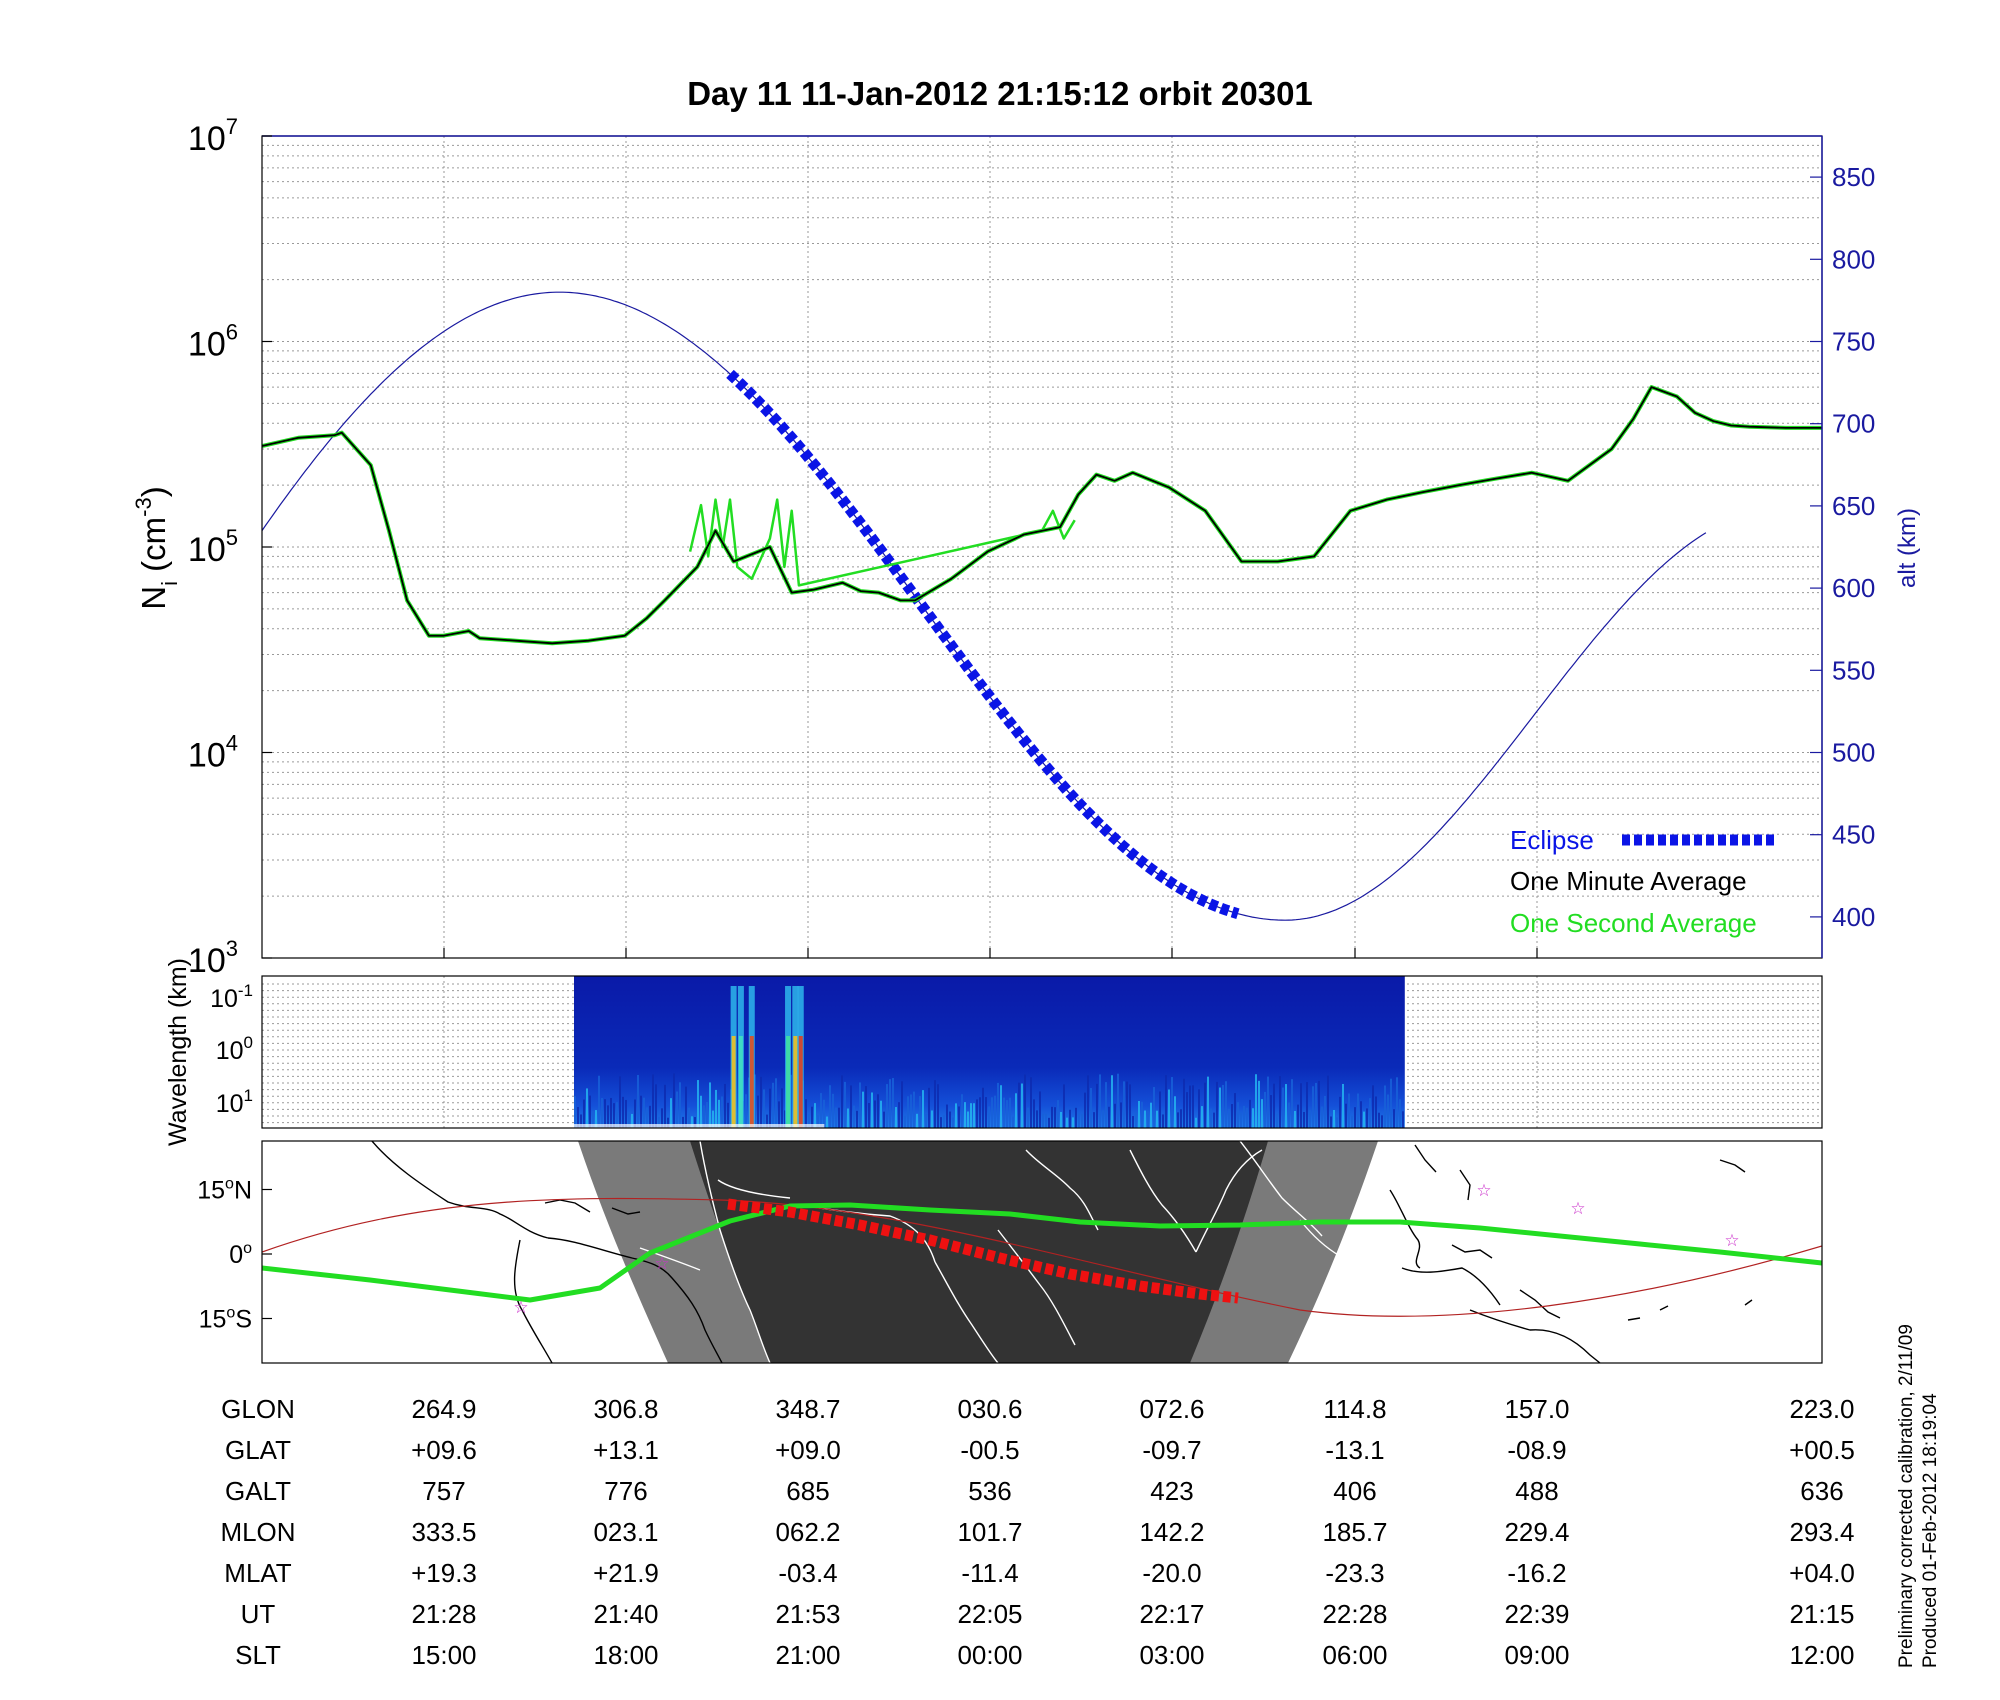 Image resolution: width=2000 pixels, height=1700 pixels. Describe the element at coordinates (625, 1491) in the screenshot. I see `table-cell: 776` at that location.